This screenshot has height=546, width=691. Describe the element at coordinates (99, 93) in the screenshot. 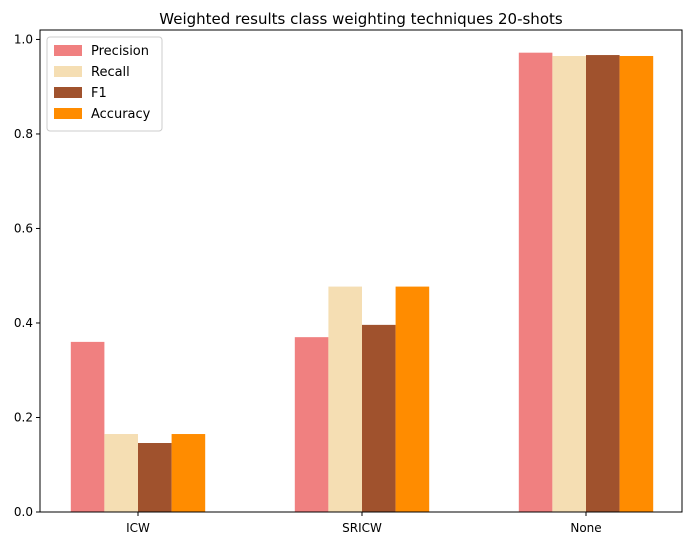

I see `legend-label-f1: F1` at that location.